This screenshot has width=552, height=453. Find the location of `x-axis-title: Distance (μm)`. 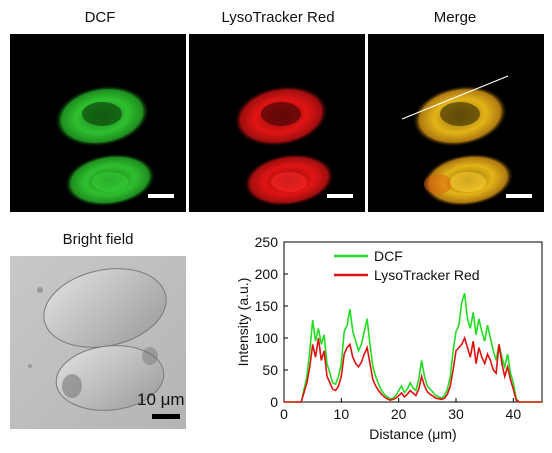

x-axis-title: Distance (μm) is located at coordinates (412, 434).